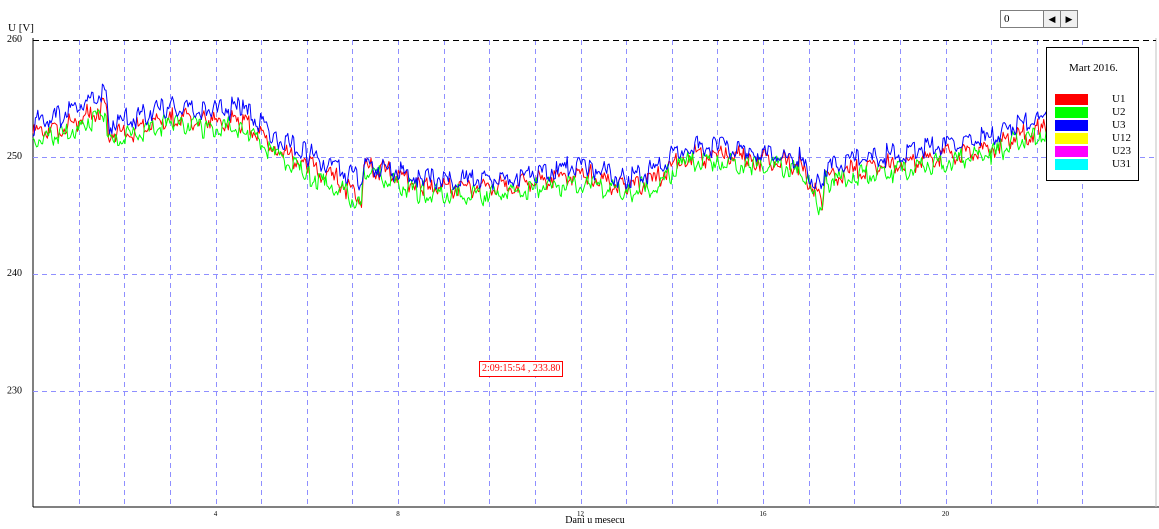  Describe the element at coordinates (21, 28) in the screenshot. I see `y-axis-label: U [V]` at that location.